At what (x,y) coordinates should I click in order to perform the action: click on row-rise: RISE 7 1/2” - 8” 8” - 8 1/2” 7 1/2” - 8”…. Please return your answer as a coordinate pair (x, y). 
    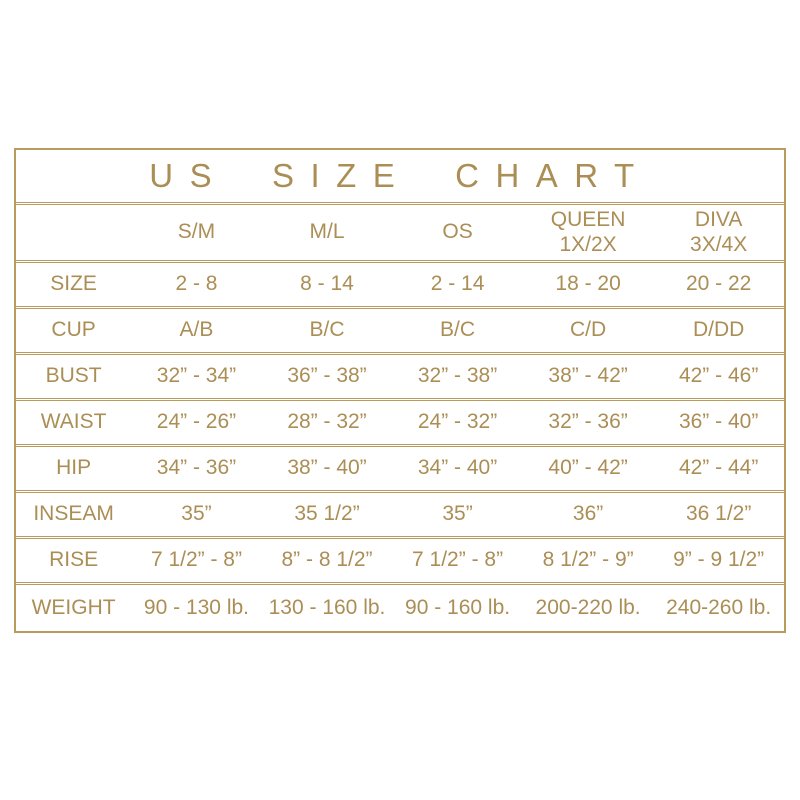
    Looking at the image, I should click on (400, 562).